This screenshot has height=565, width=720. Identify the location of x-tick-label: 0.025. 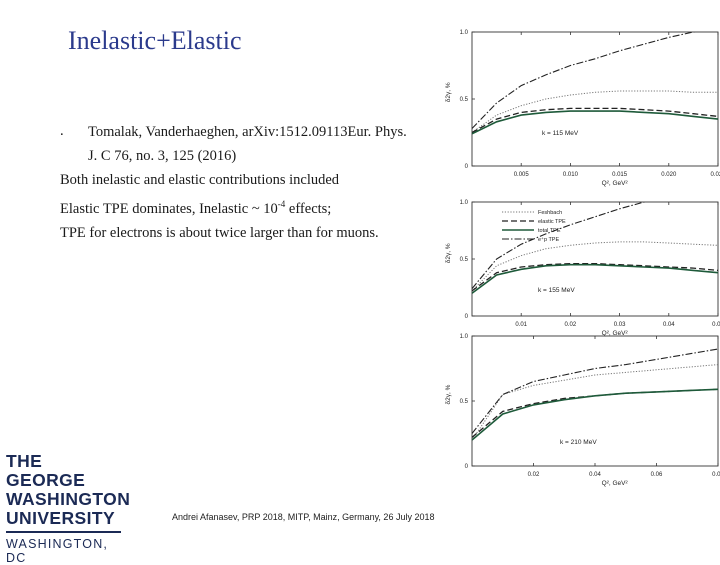
(715, 175).